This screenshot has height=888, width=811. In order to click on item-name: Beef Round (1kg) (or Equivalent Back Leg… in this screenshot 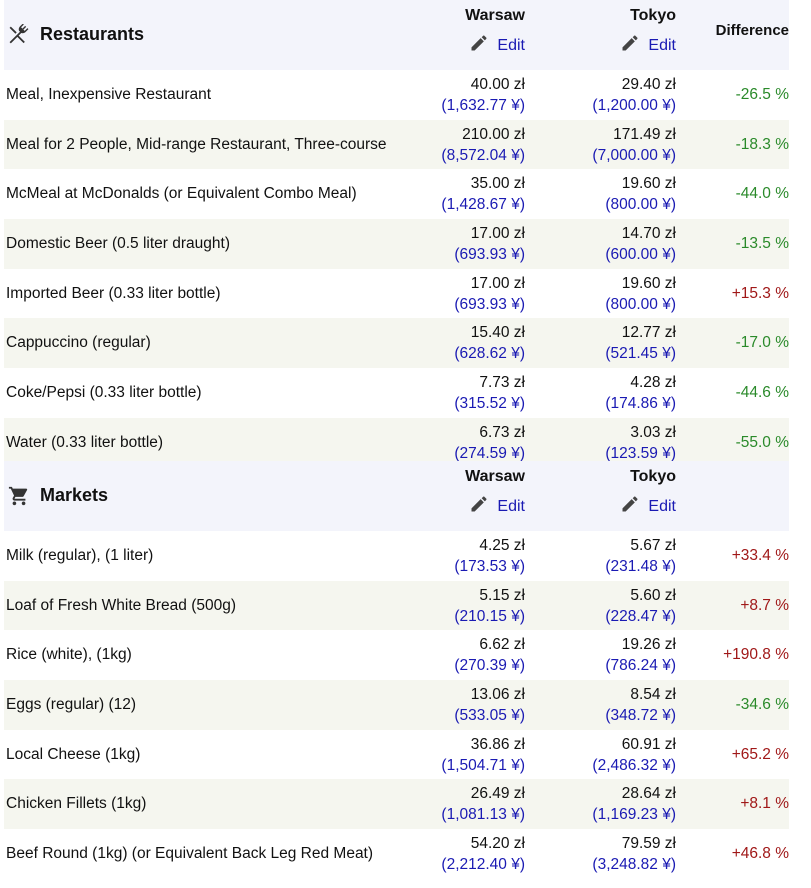, I will do `click(190, 853)`.